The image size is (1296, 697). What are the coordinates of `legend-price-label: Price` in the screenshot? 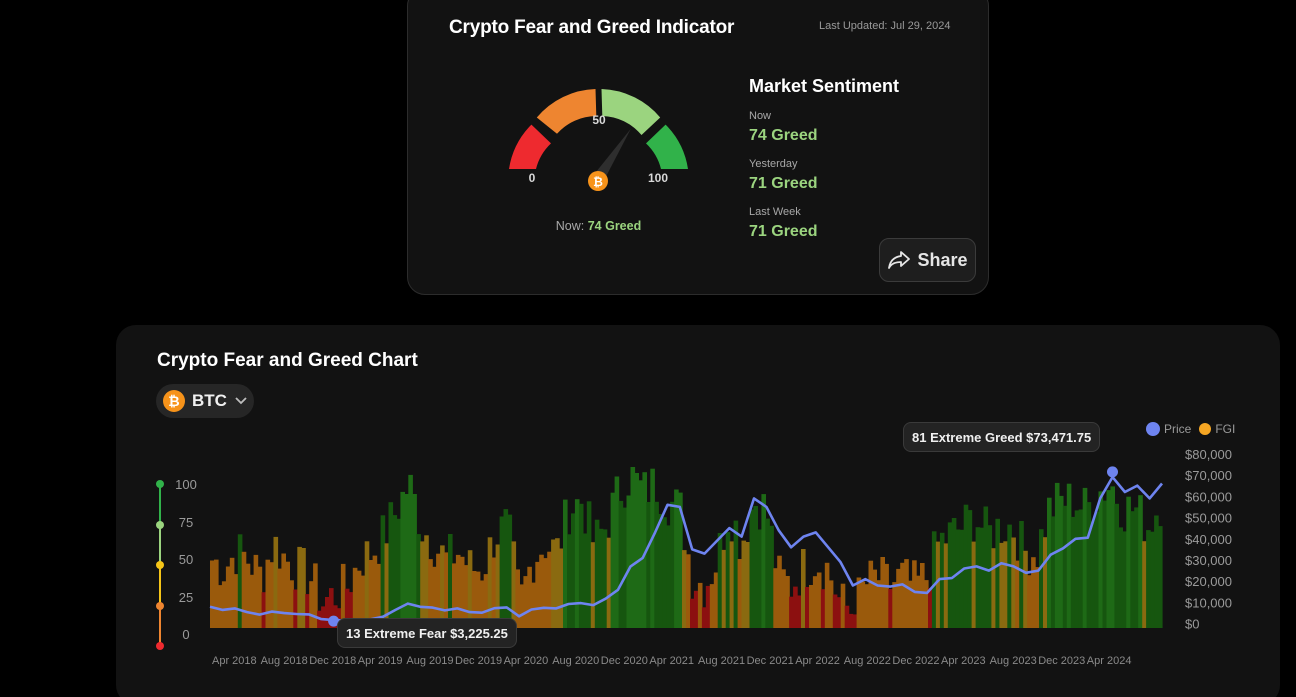 It's located at (1178, 429).